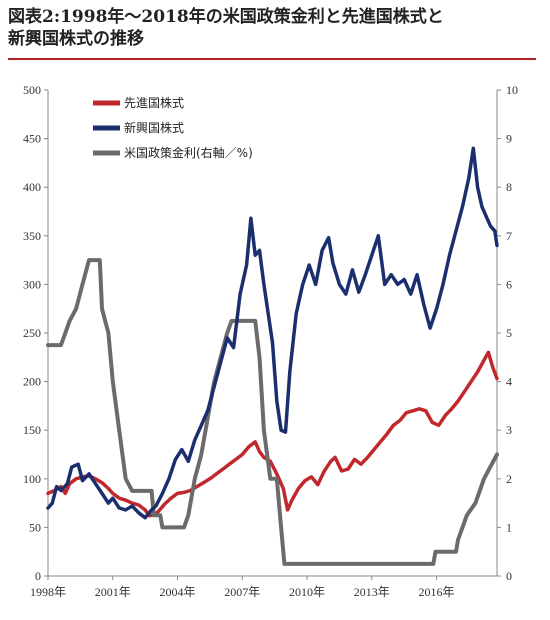 This screenshot has height=620, width=550. What do you see at coordinates (509, 382) in the screenshot?
I see `y-right-tick-label: 4` at bounding box center [509, 382].